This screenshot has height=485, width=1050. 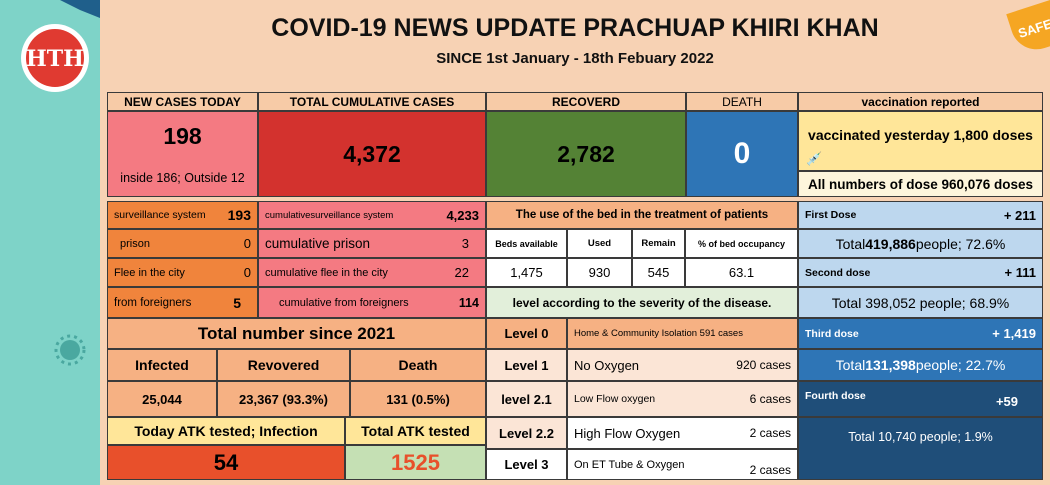 I want to click on page-title: COVID-19 NEWS UPDATE PRACHUAP KHIRI KHAN, so click(x=575, y=28).